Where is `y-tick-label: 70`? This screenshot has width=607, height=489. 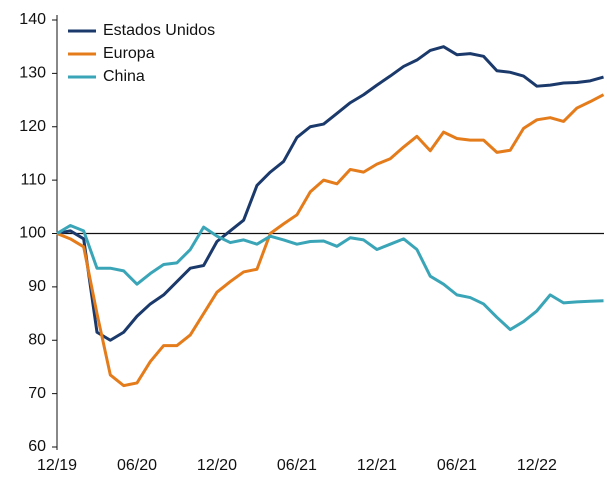 y-tick-label: 70 is located at coordinates (37, 393).